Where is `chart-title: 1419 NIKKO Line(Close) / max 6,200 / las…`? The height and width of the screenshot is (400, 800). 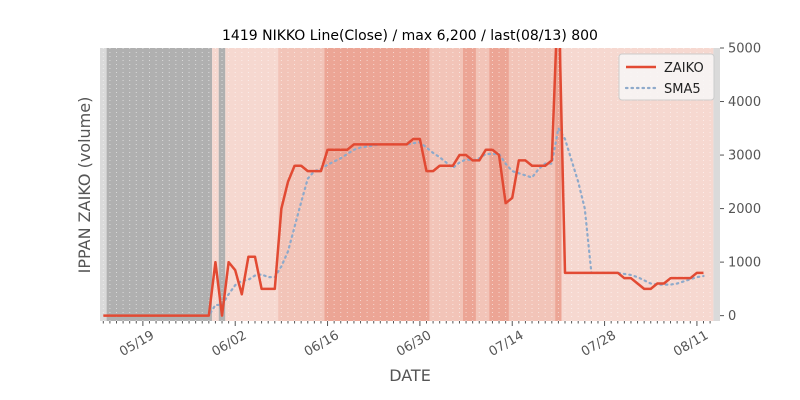 chart-title: 1419 NIKKO Line(Close) / max 6,200 / las… is located at coordinates (410, 36).